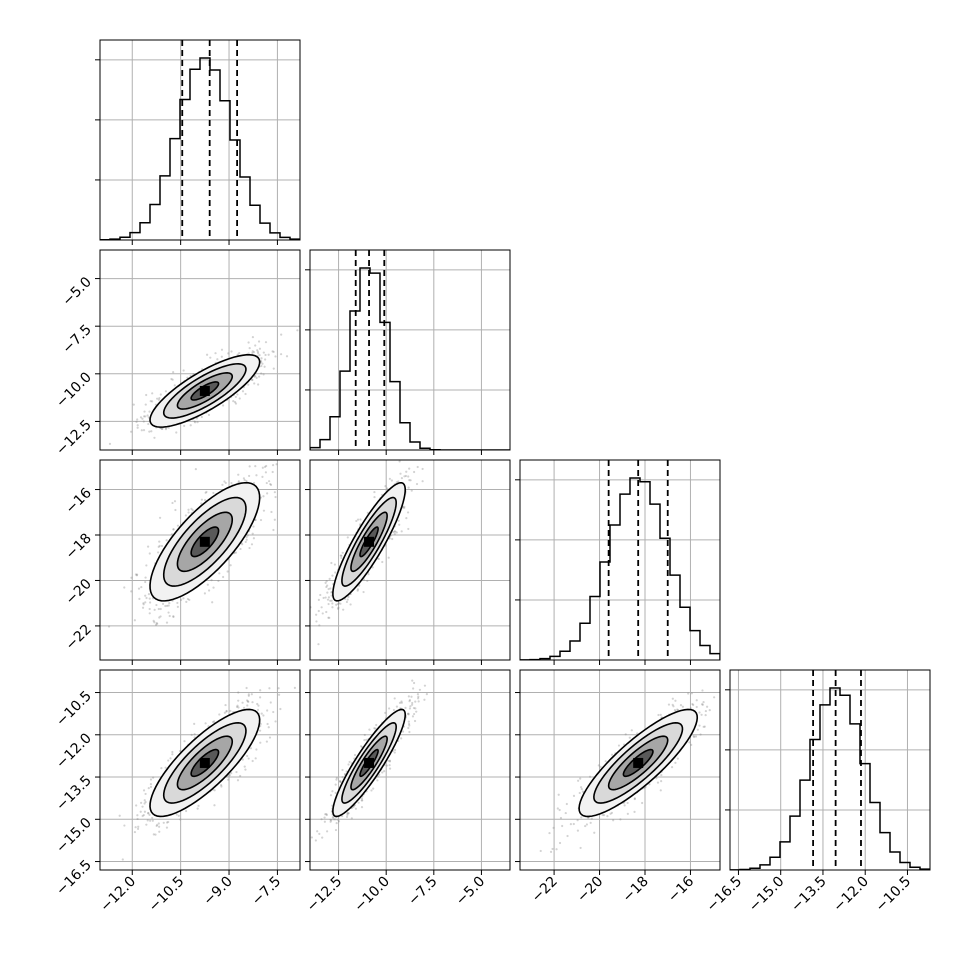 The width and height of the screenshot is (970, 970). What do you see at coordinates (79, 637) in the screenshot?
I see `y-tick-label: −22` at bounding box center [79, 637].